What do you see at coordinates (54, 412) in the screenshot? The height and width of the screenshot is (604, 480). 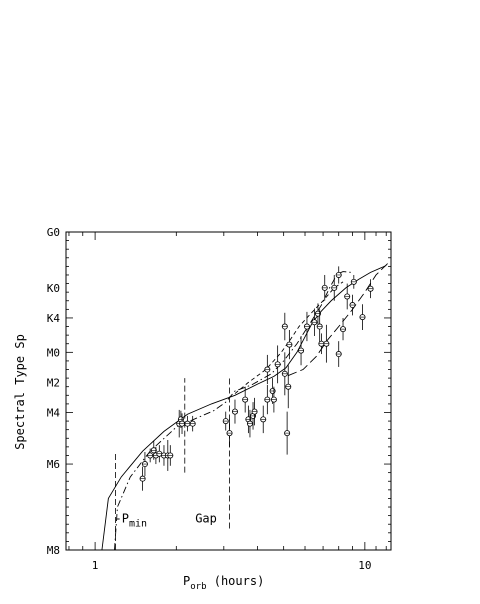 I see `y-tick-label: M4` at bounding box center [54, 412].